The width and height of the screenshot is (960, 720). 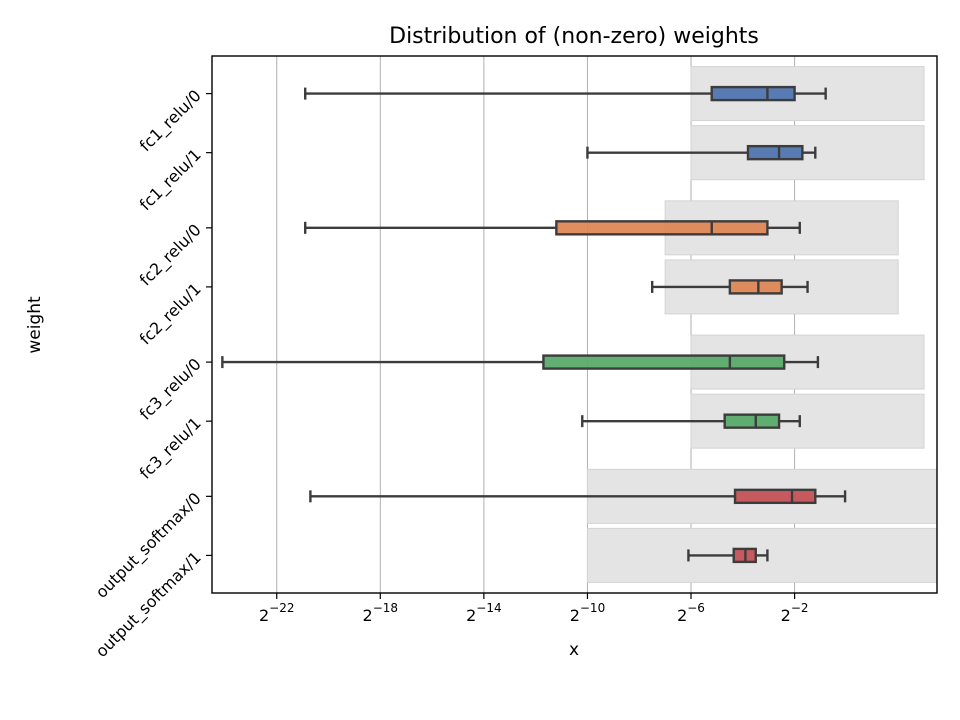 What do you see at coordinates (381, 613) in the screenshot?
I see `x-tick-label: 2−18` at bounding box center [381, 613].